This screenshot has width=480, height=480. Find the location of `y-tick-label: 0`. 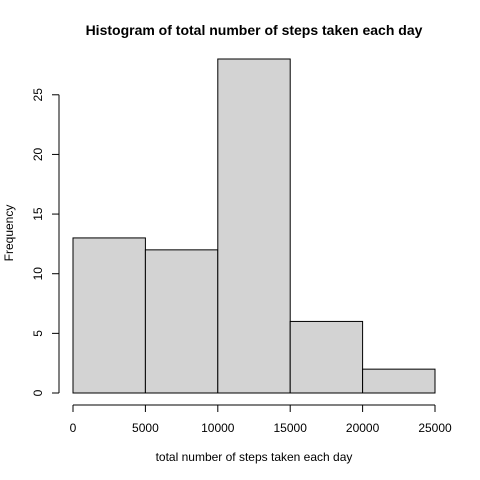

y-tick-label: 0 is located at coordinates (38, 392).